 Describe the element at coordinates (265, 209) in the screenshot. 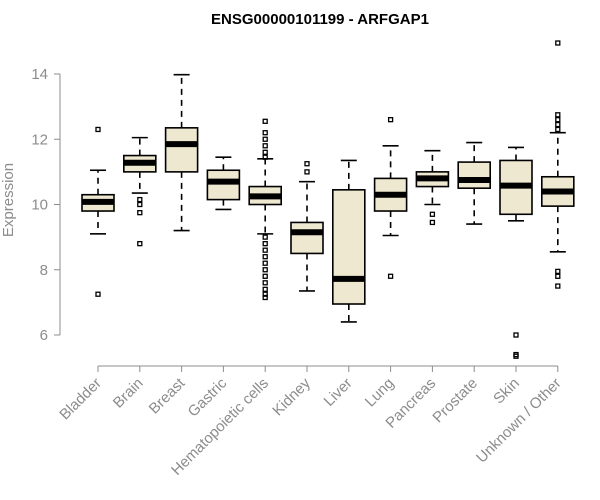

I see `box-group-hematopoietic-cells` at that location.